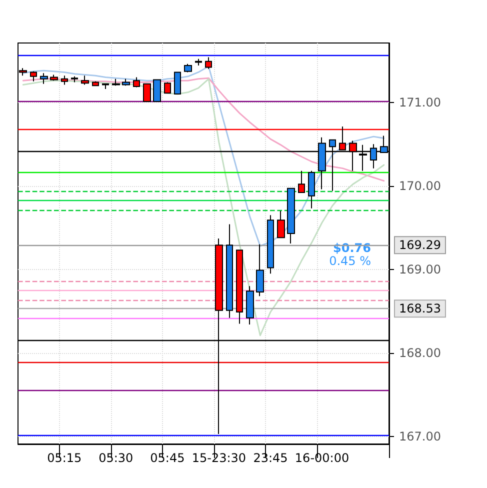 This screenshot has width=487, height=488. Describe the element at coordinates (420, 269) in the screenshot. I see `y-tick-label: 169.00` at that location.